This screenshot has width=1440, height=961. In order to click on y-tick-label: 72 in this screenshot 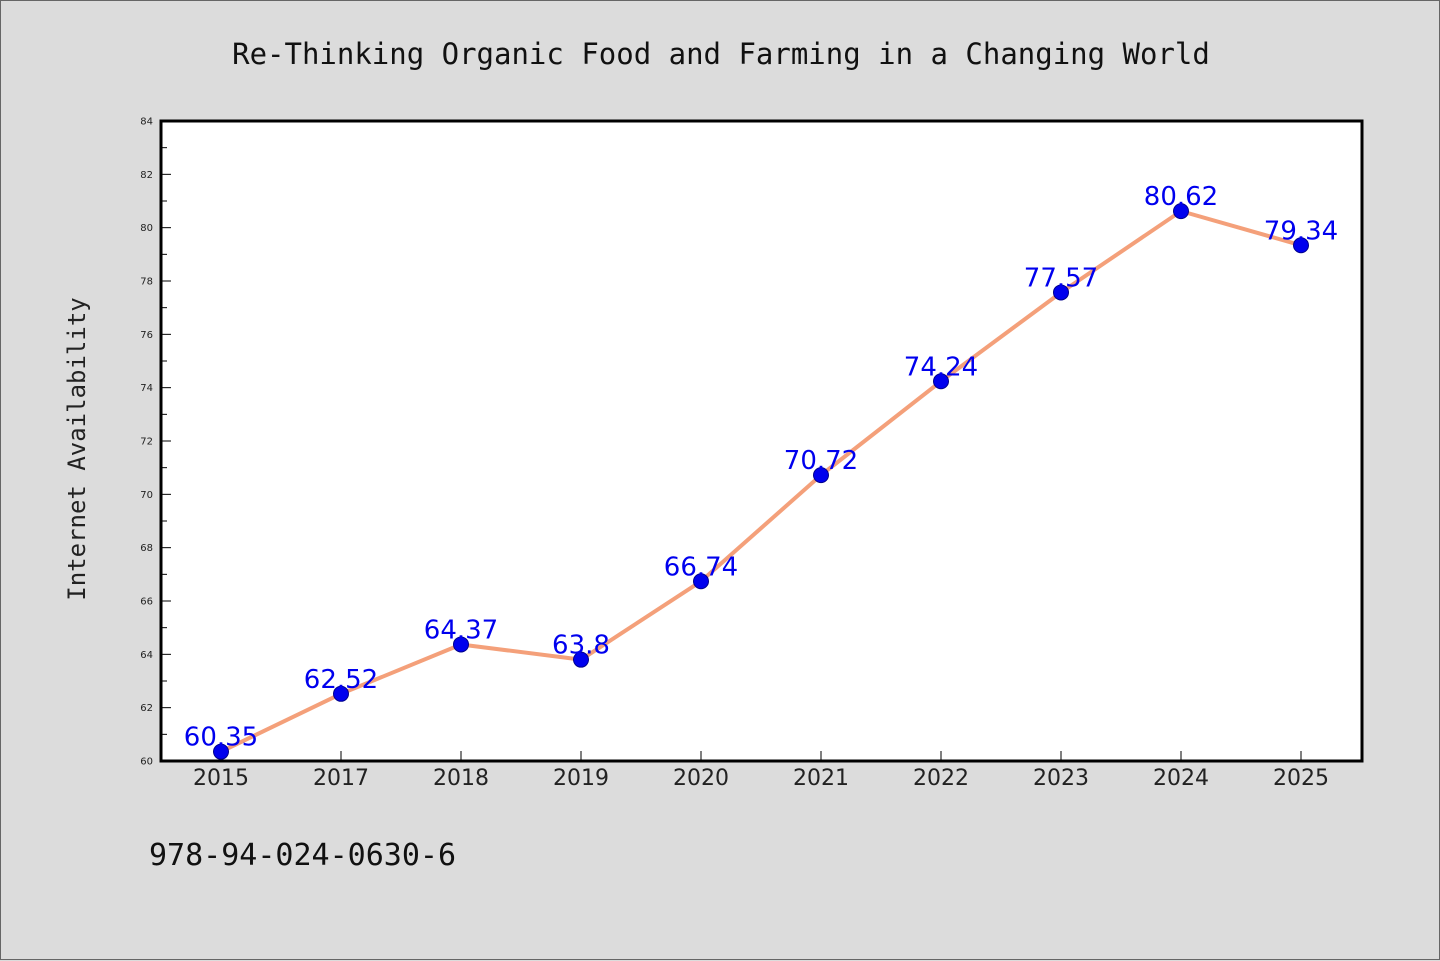, I will do `click(146, 442)`.